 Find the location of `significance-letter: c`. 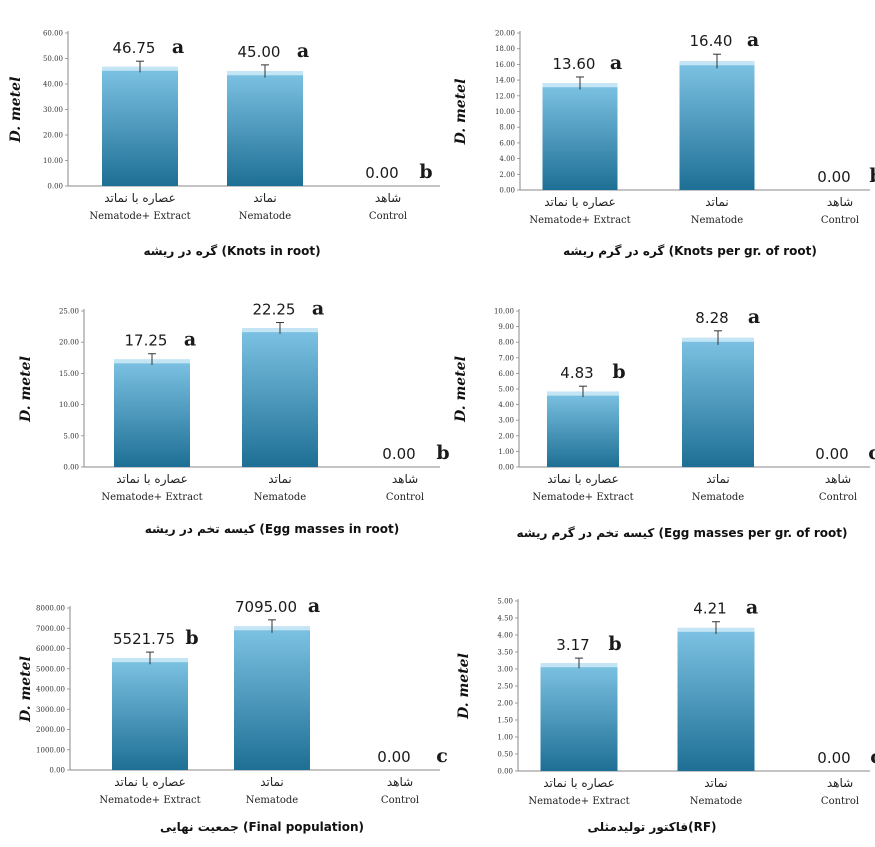

significance-letter: c is located at coordinates (872, 757).